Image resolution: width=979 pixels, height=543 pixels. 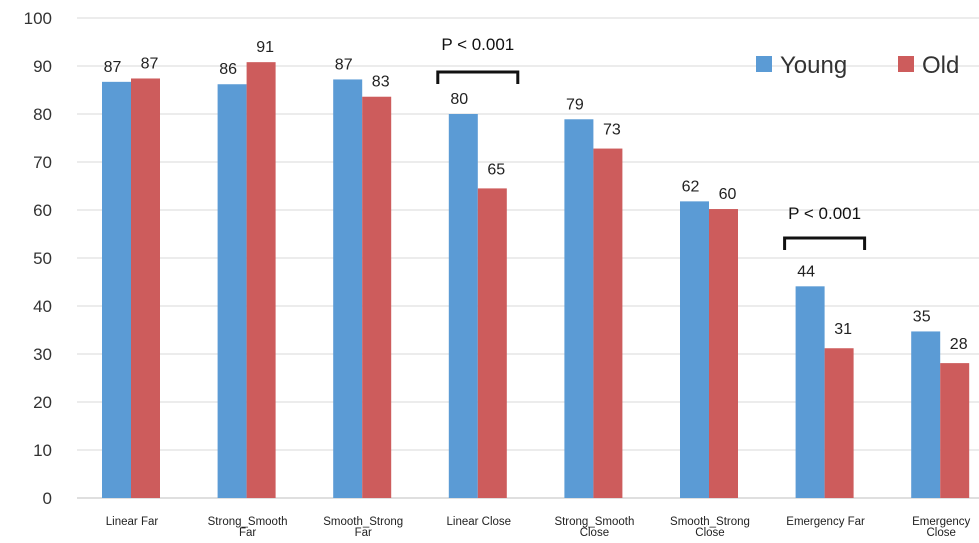 I want to click on y-axis-ticks: 0 10 20 30 40 50 60 70 80 90 100, so click(x=38, y=258).